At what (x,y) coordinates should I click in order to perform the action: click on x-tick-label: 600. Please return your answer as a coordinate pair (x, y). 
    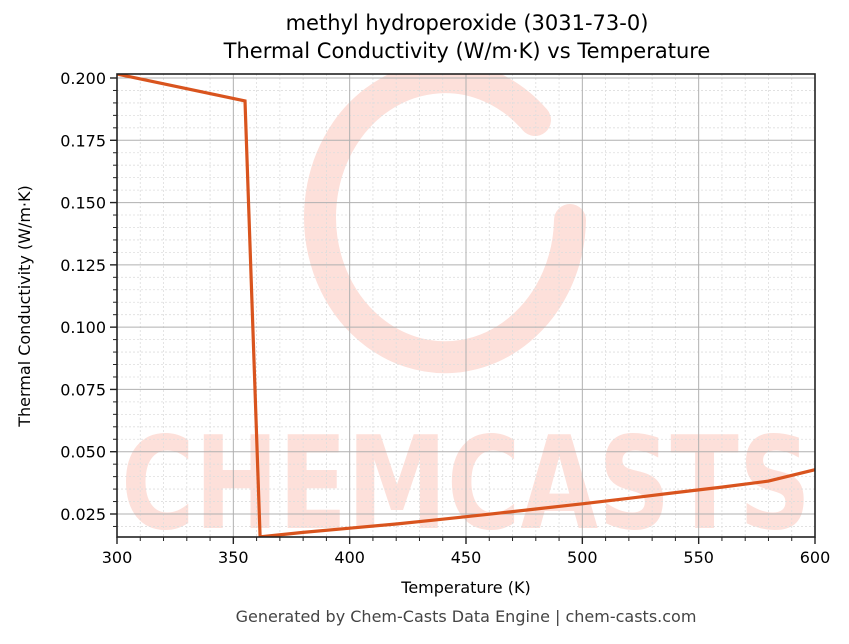
    Looking at the image, I should click on (815, 557).